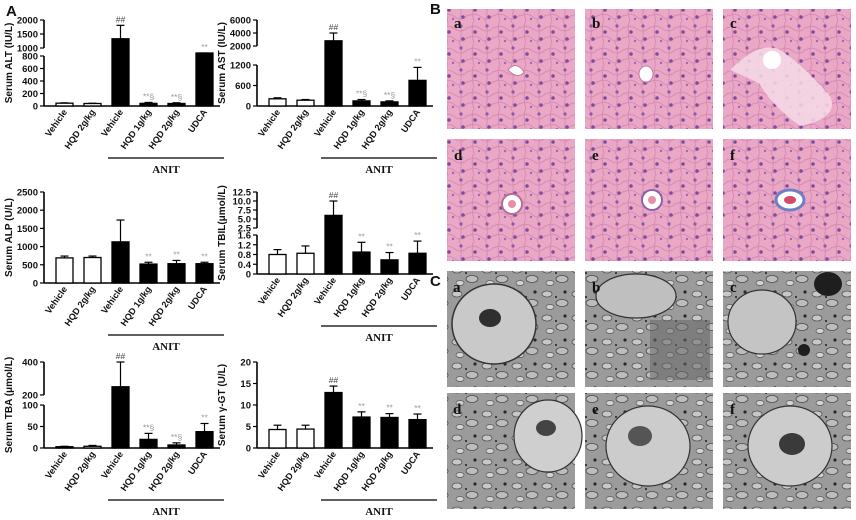 This screenshot has height=520, width=856. I want to click on y-axis-title: Serum TBIL(μmol/L), so click(222, 233).